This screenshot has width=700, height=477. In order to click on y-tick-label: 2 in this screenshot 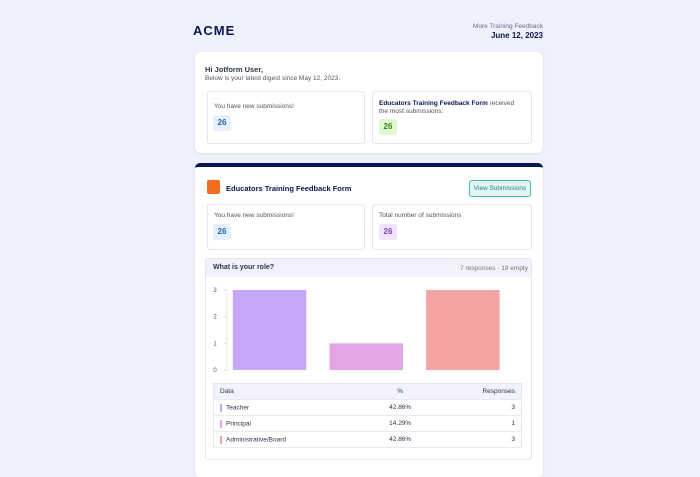, I will do `click(215, 318)`.